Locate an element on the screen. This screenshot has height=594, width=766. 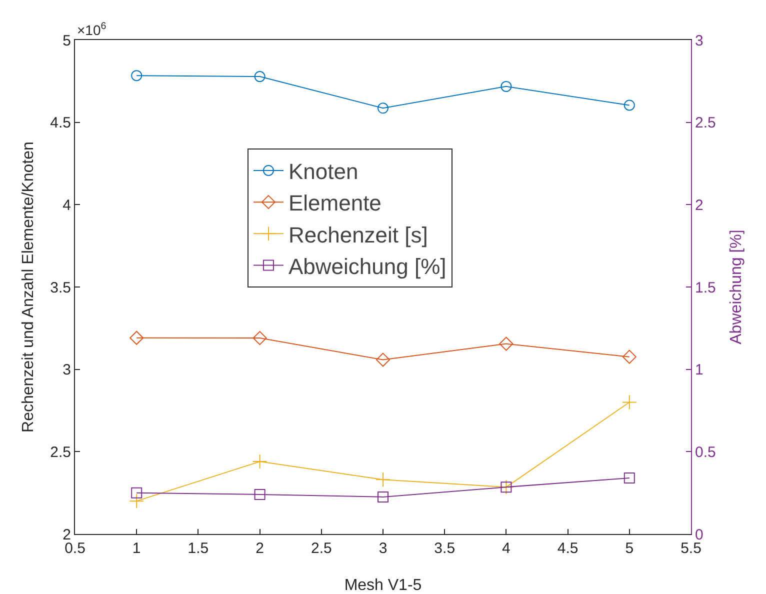
x-tick-label: 1.5 is located at coordinates (198, 548).